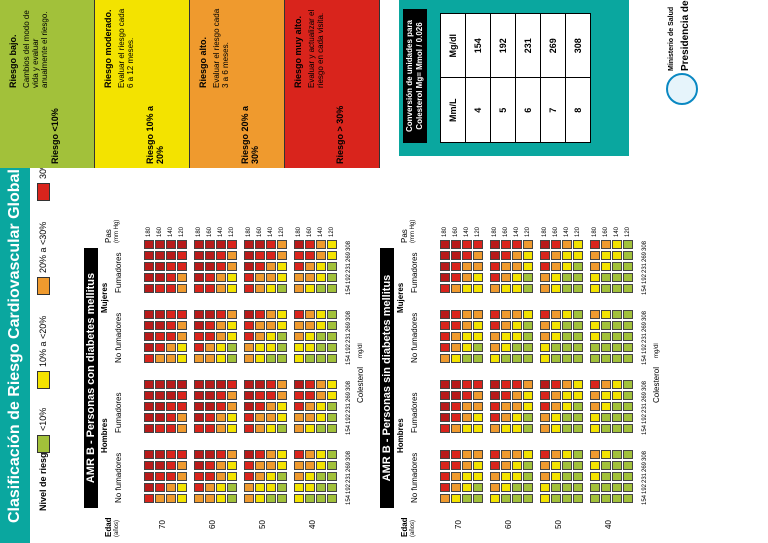 The height and width of the screenshot is (543, 768). I want to click on presidencia-text: Presidencia de la Nación, so click(685, 35).